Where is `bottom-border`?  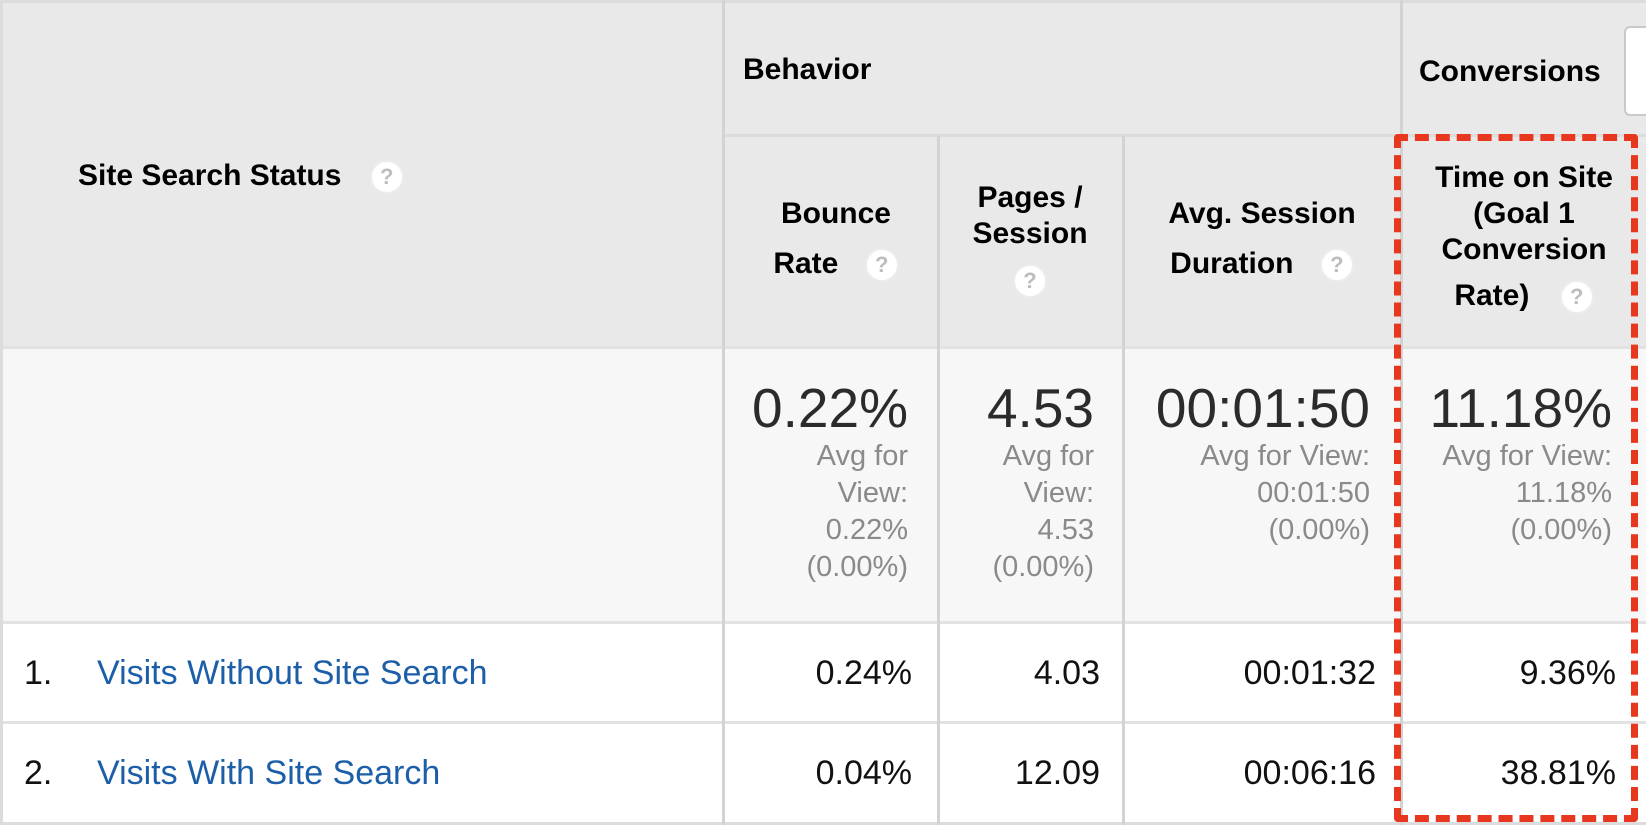 bottom-border is located at coordinates (823, 823).